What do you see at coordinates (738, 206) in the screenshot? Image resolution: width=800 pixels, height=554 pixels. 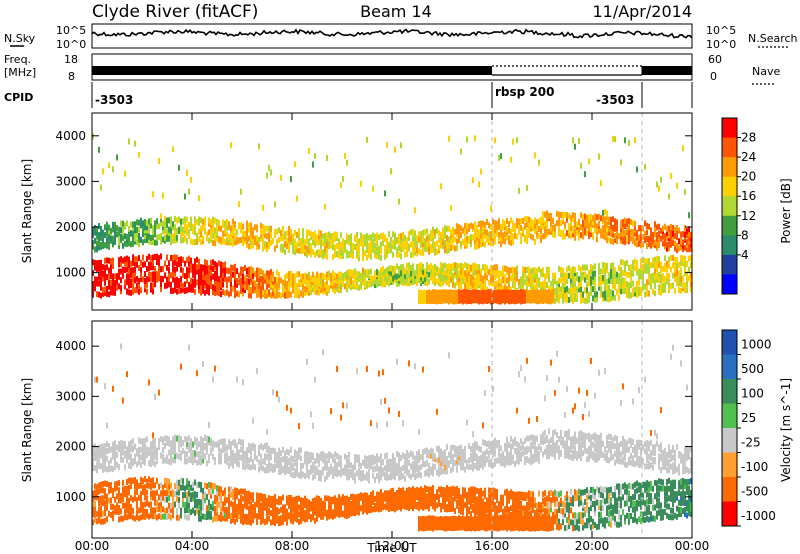 I see `power-colorbar: 28 24 20 16 12 8 4` at bounding box center [738, 206].